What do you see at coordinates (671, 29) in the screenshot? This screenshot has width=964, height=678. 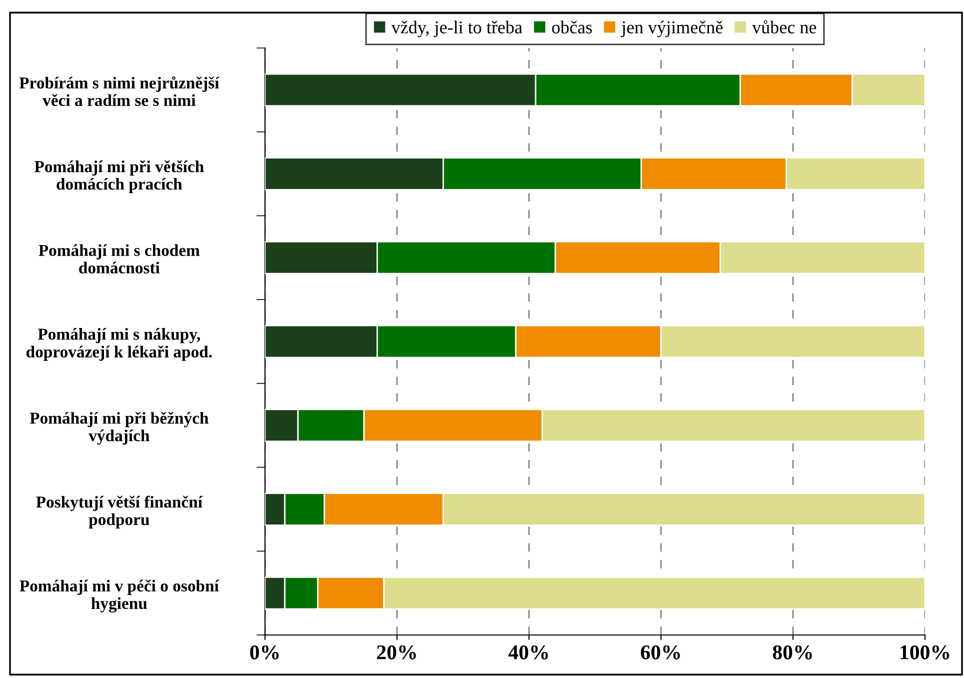 I see `legend-label: jen výjimečně` at bounding box center [671, 29].